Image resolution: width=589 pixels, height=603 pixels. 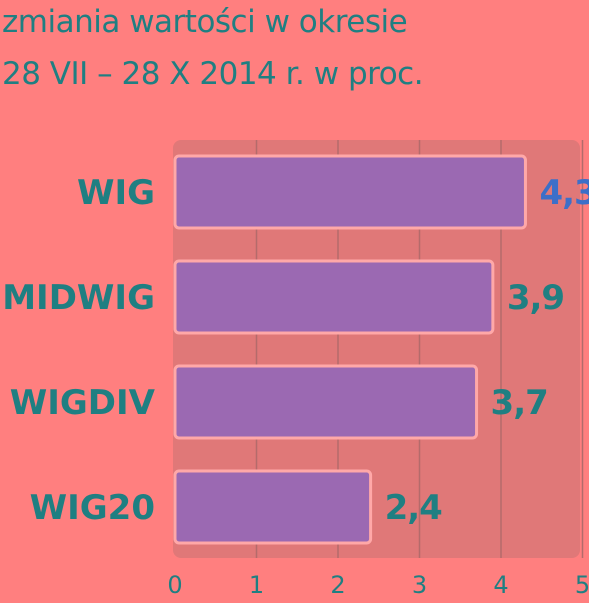 What do you see at coordinates (500, 585) in the screenshot?
I see `x-tick-label: 4` at bounding box center [500, 585].